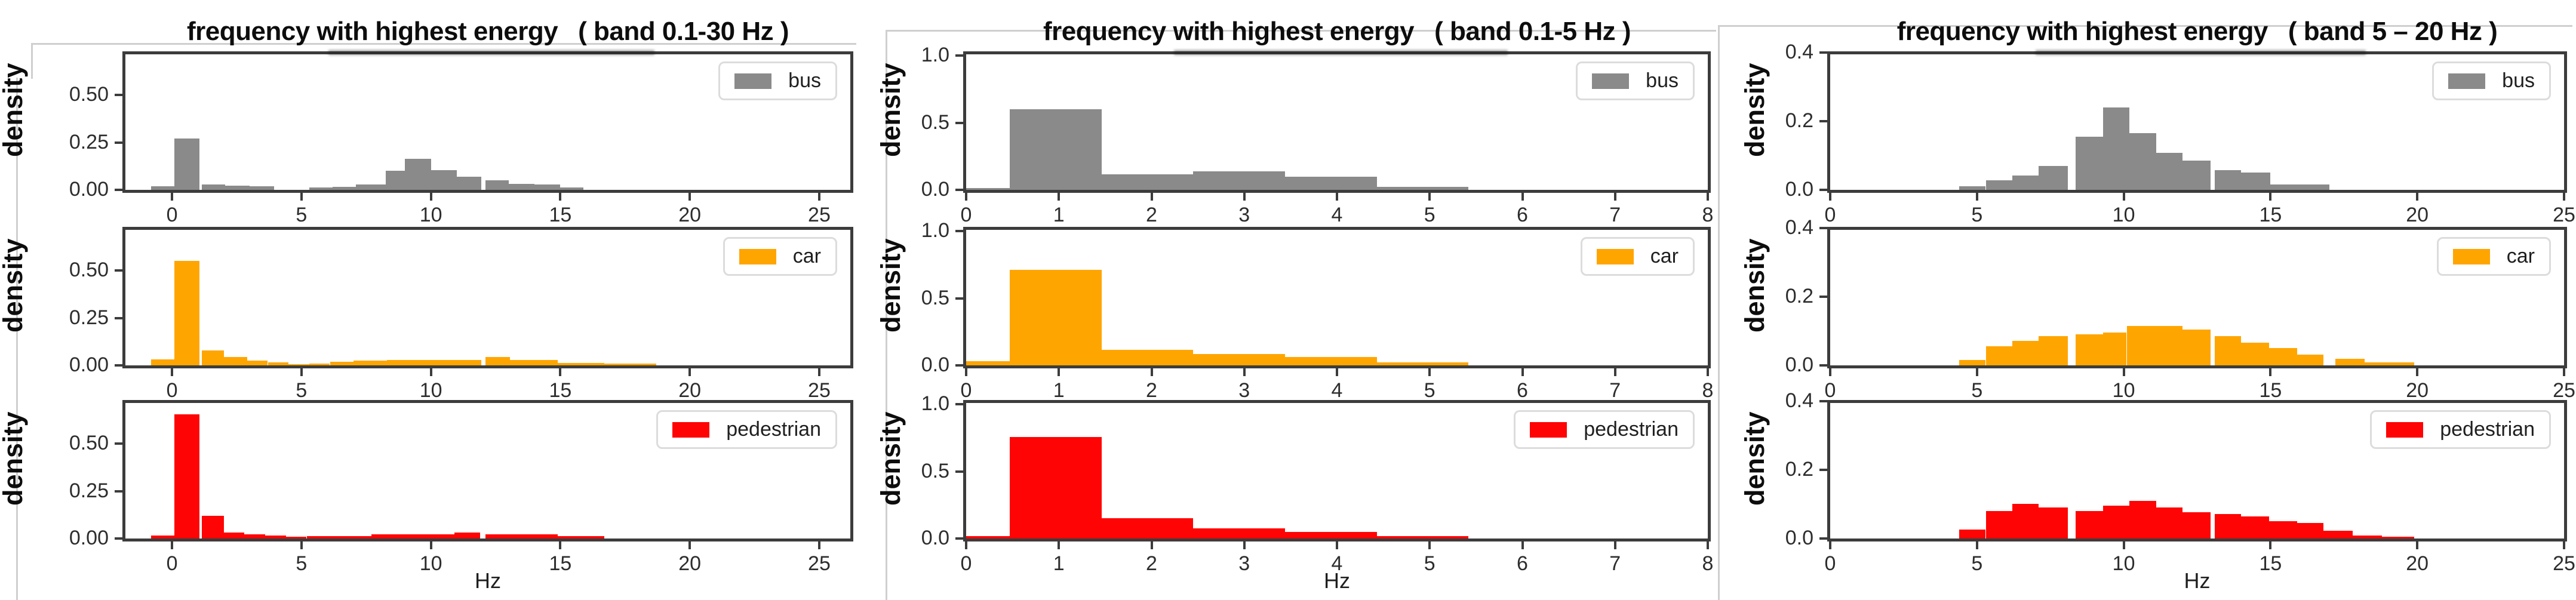 This screenshot has height=600, width=2576. What do you see at coordinates (935, 122) in the screenshot?
I see `y-tick-label: 0.5` at bounding box center [935, 122].